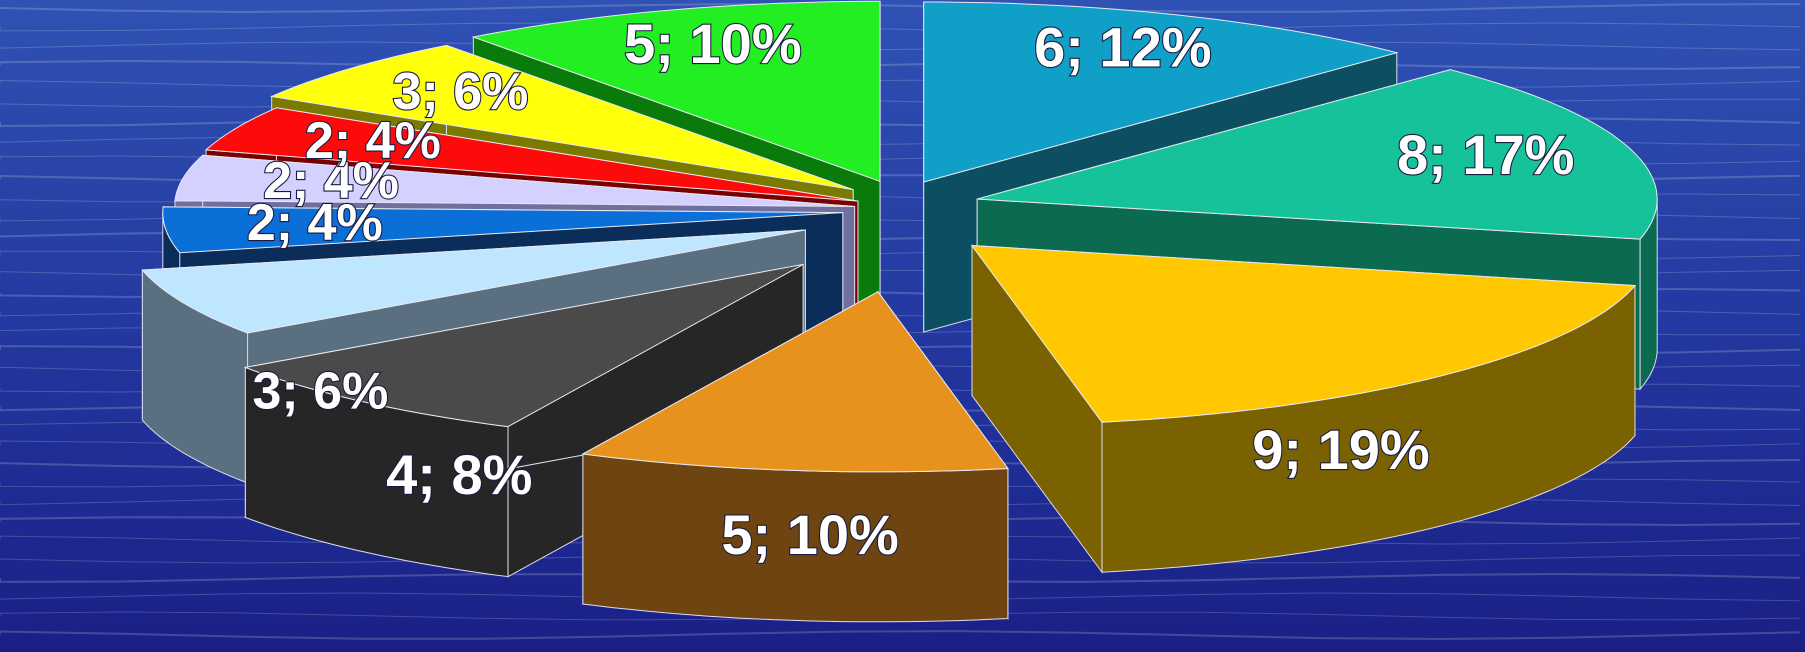  I want to click on slice-label: 4; 8%, so click(459, 474).